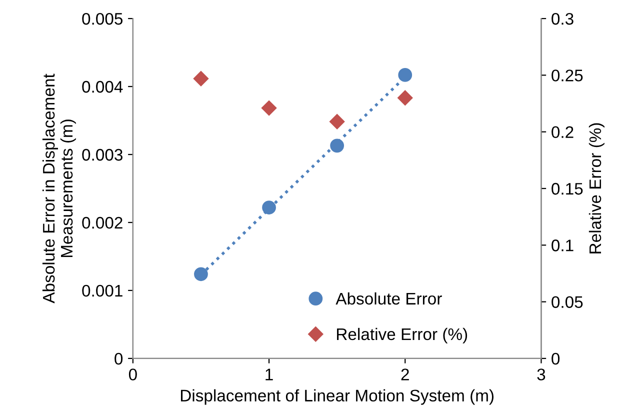 The width and height of the screenshot is (633, 412). I want to click on legend-label: Relative Error (%), so click(402, 336).